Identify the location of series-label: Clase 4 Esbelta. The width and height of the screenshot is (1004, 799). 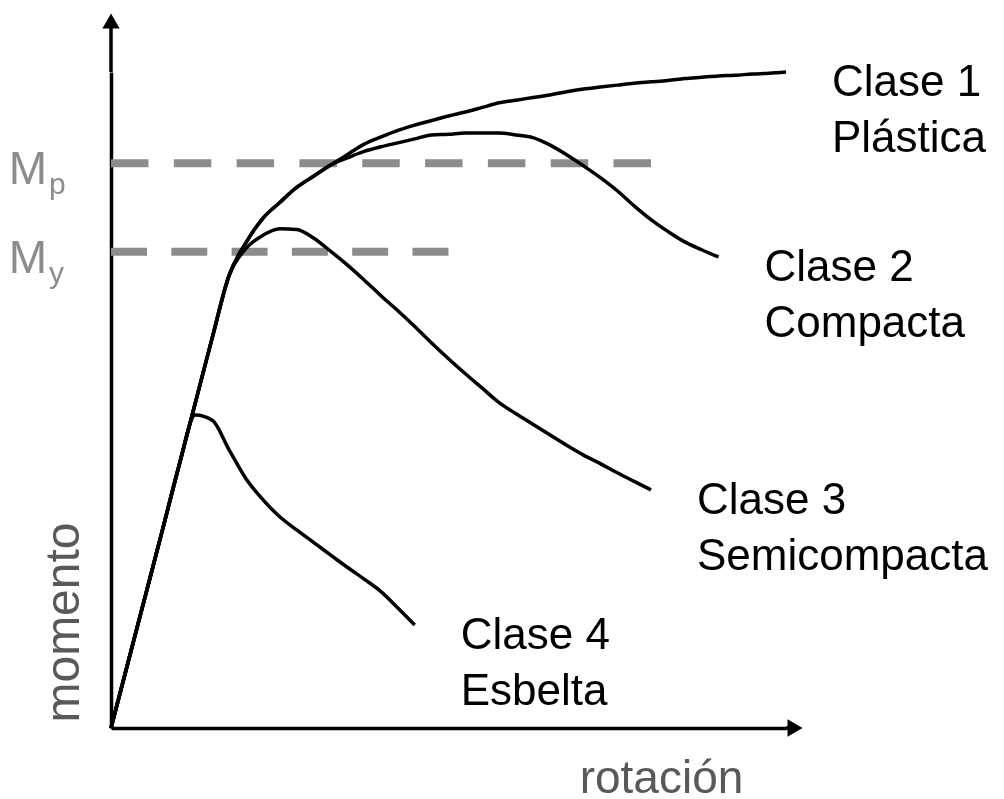
(535, 662).